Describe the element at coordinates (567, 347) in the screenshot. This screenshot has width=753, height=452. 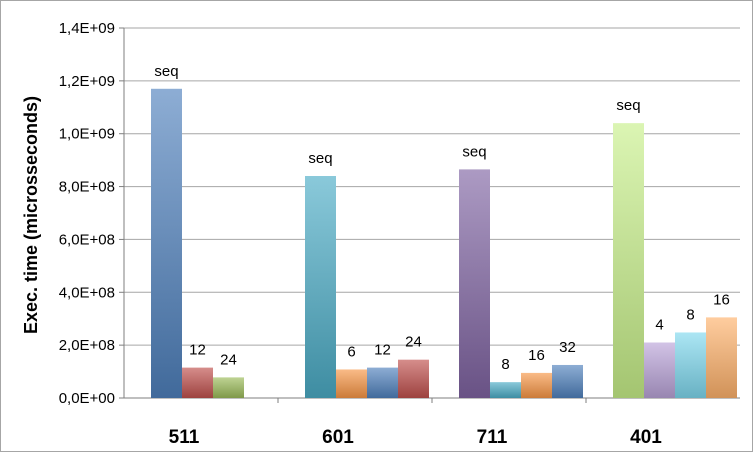
I see `bar-label: 32` at that location.